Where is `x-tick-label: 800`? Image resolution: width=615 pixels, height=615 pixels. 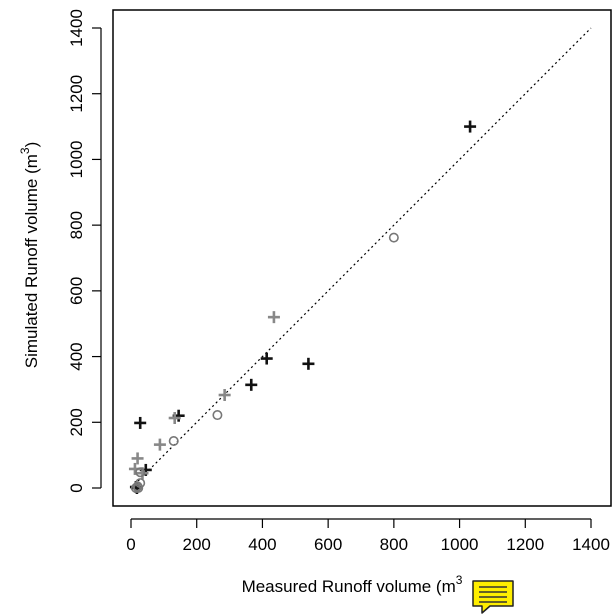 x-tick-label: 800 is located at coordinates (394, 544).